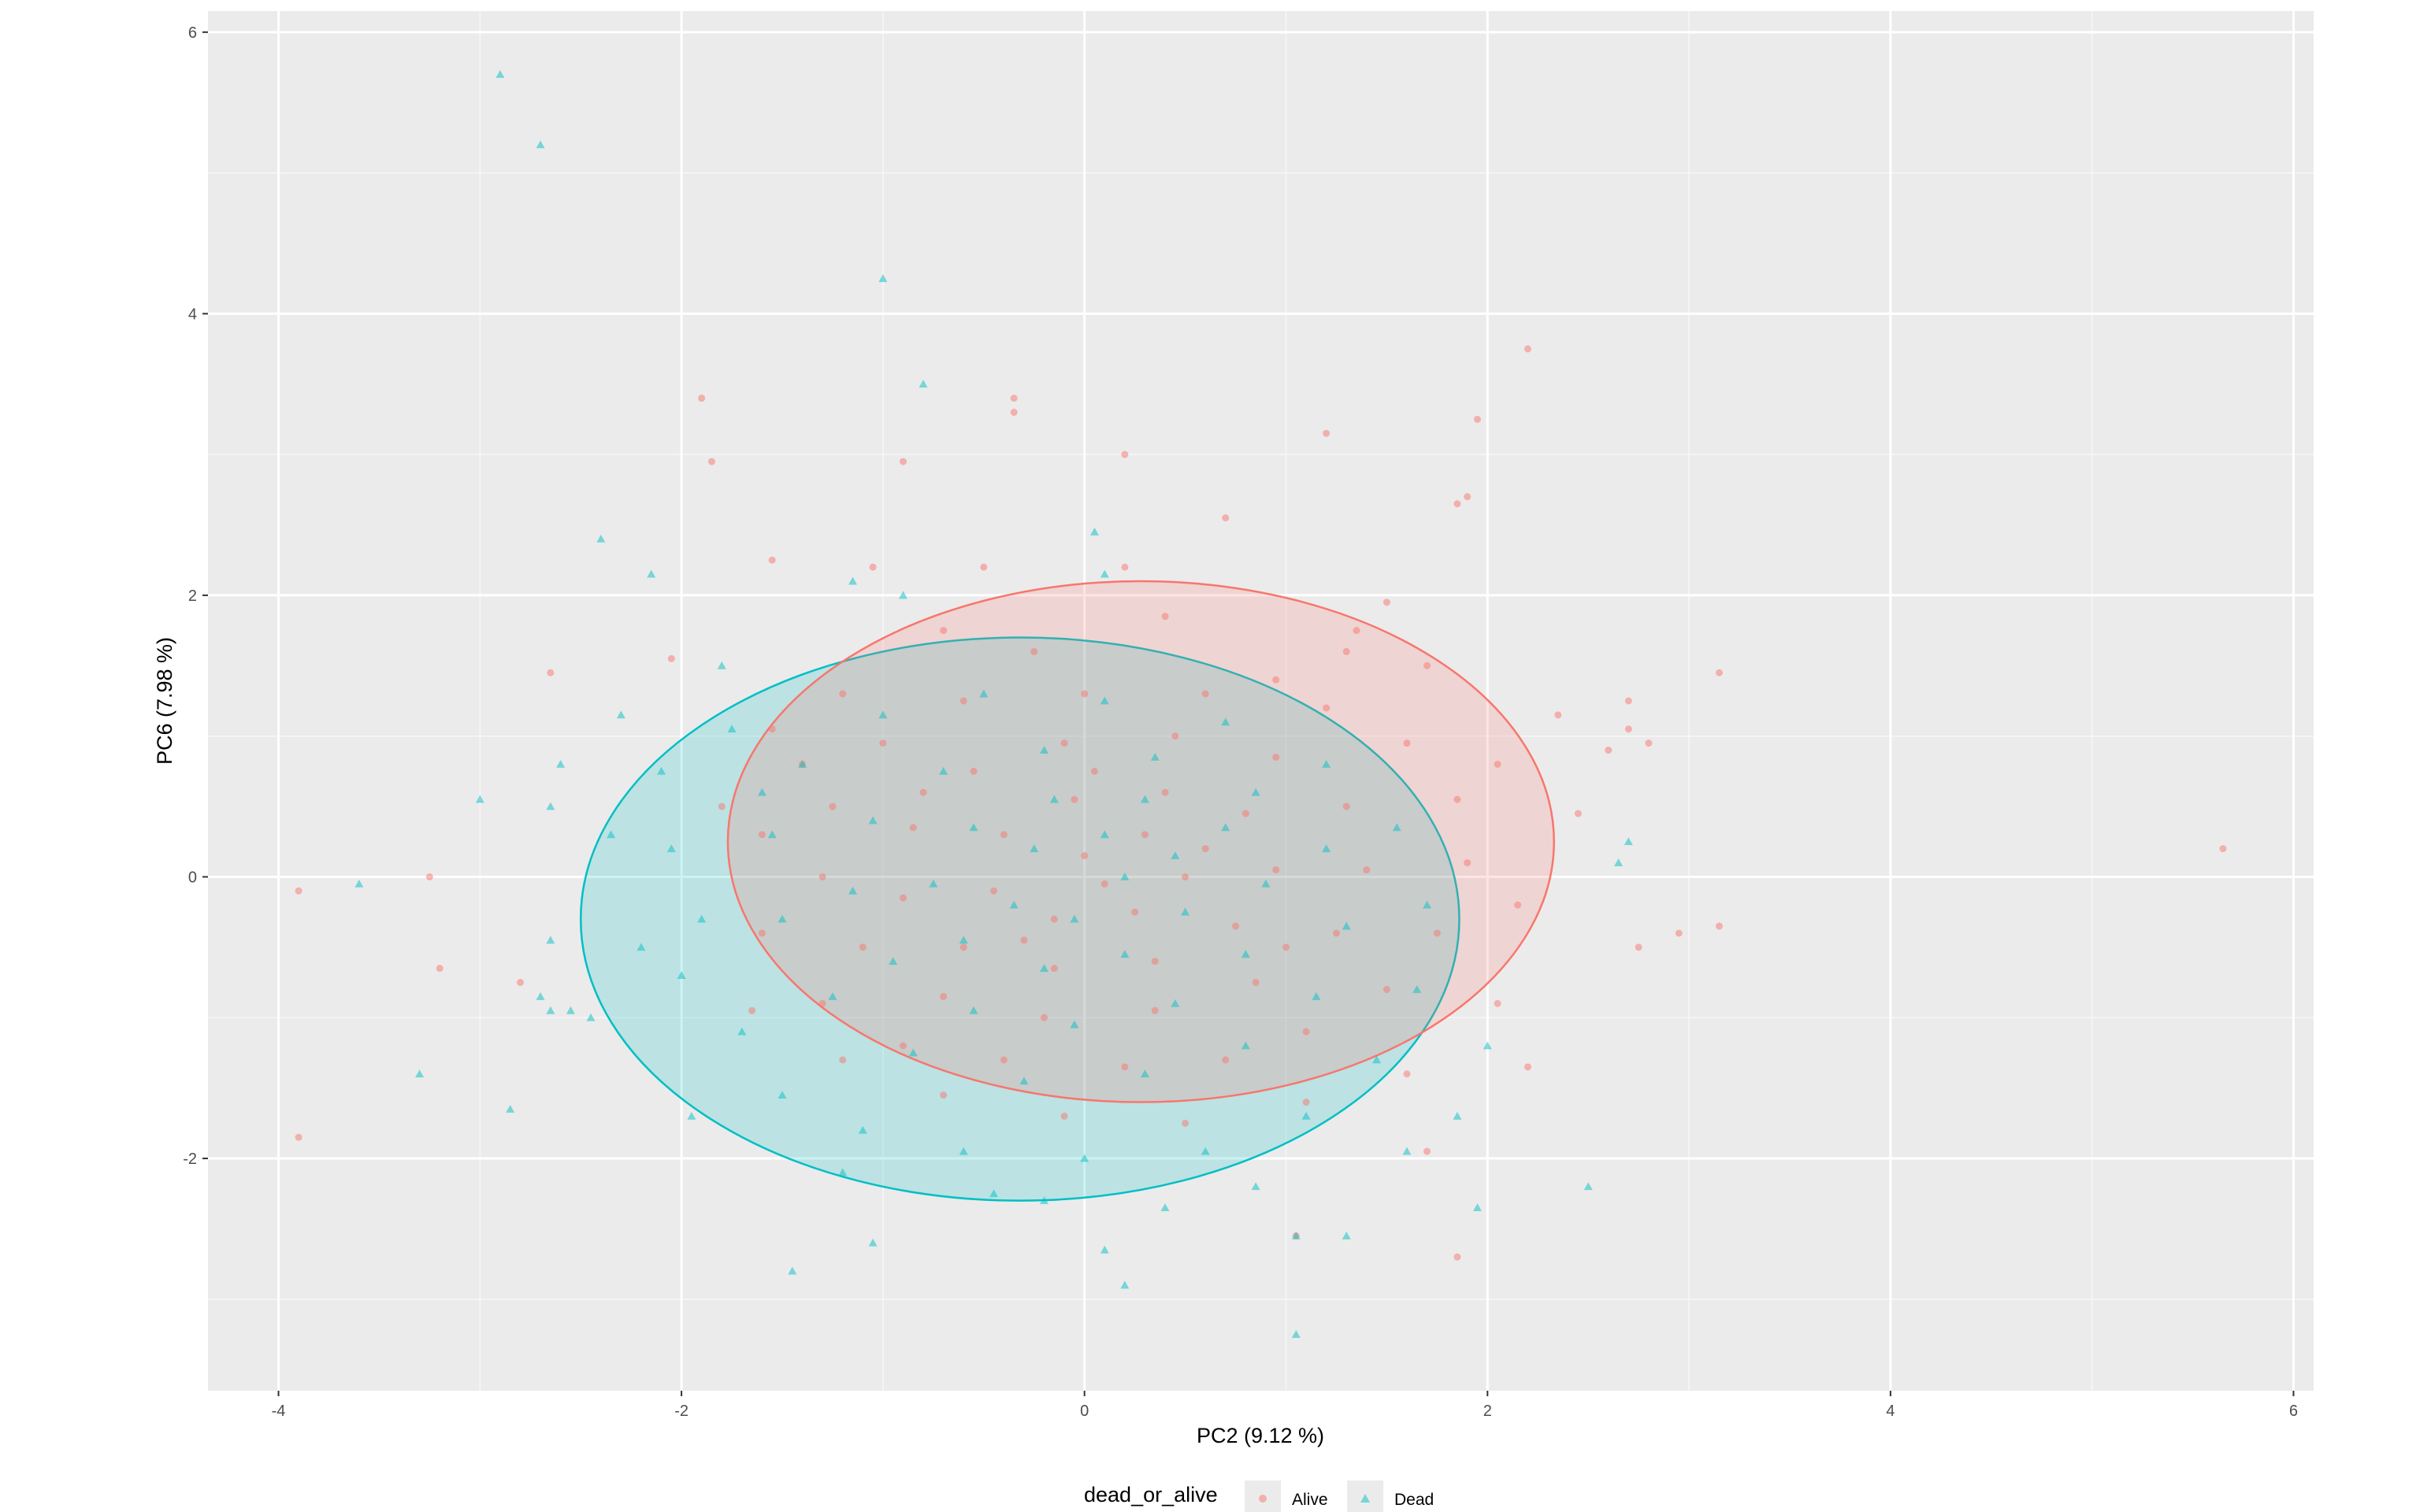 Image resolution: width=2420 pixels, height=1512 pixels. I want to click on x-tick-label: 4, so click(1890, 1411).